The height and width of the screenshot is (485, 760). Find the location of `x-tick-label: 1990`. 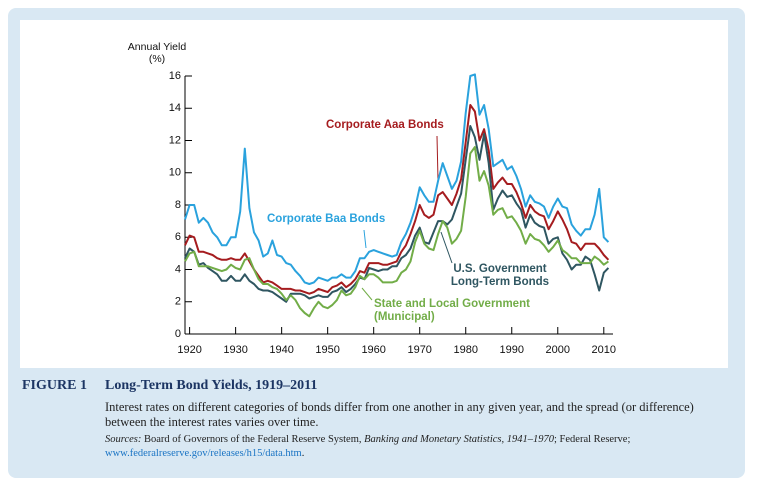

x-tick-label: 1990 is located at coordinates (512, 350).